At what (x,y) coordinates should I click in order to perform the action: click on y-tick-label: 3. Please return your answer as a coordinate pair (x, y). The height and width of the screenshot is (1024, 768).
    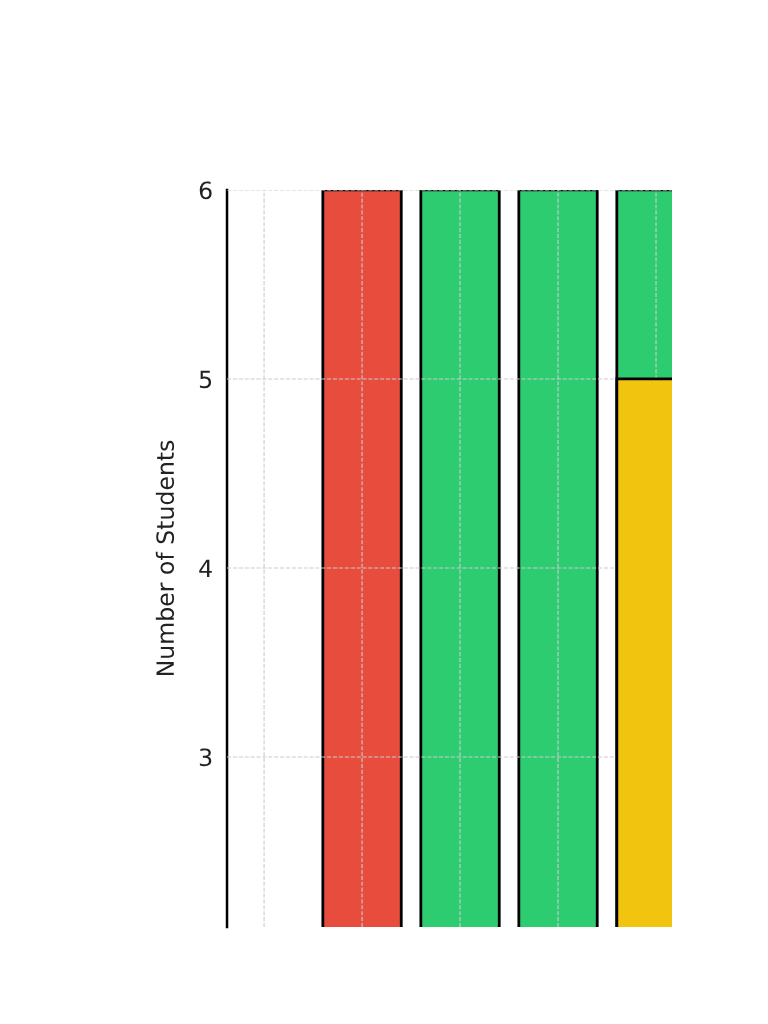
    Looking at the image, I should click on (205, 757).